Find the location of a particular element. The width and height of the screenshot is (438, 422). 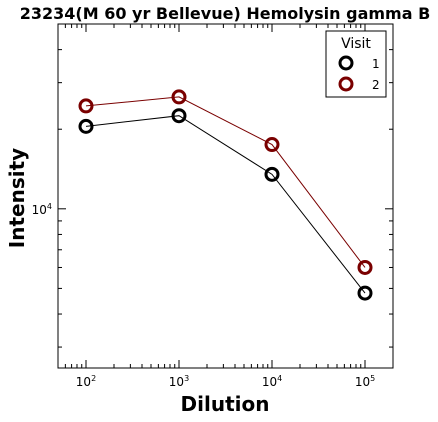

legend: Visit 1 2 is located at coordinates (356, 64).